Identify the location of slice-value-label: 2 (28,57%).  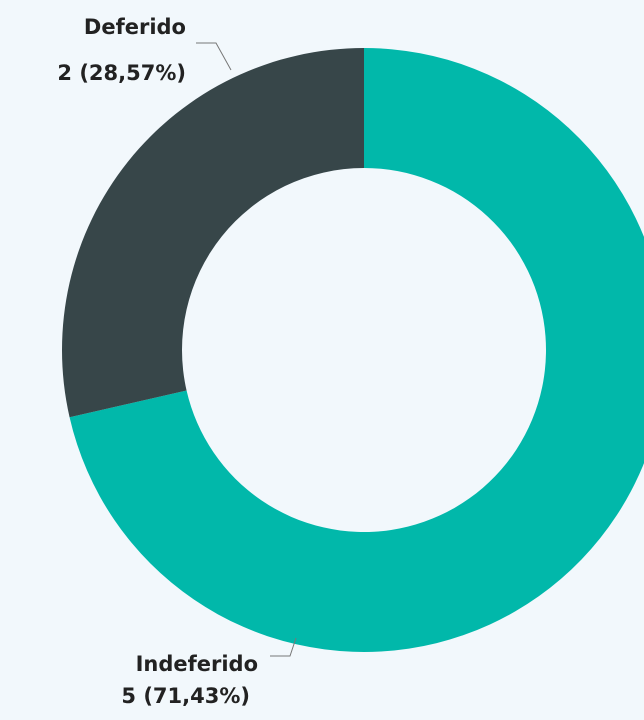
(121, 73).